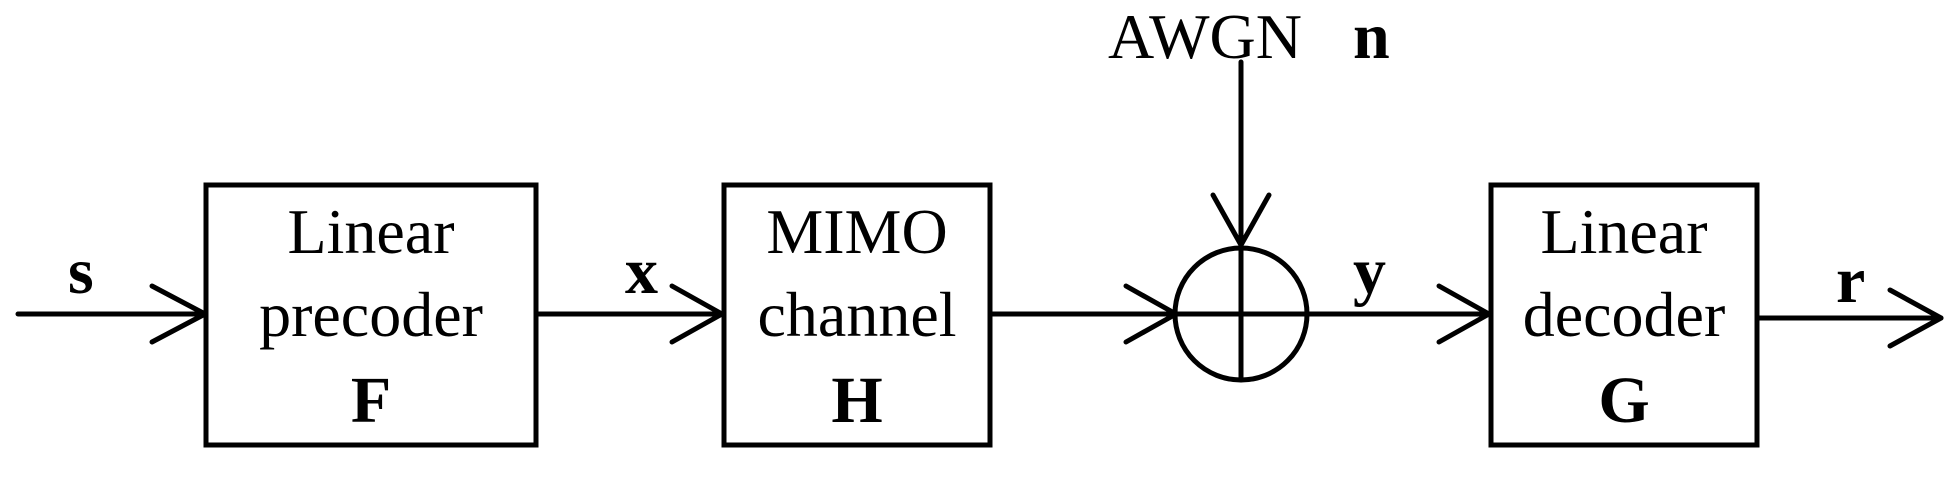 Image resolution: width=1959 pixels, height=481 pixels. What do you see at coordinates (1371, 36) in the screenshot?
I see `noise-symbol: n` at bounding box center [1371, 36].